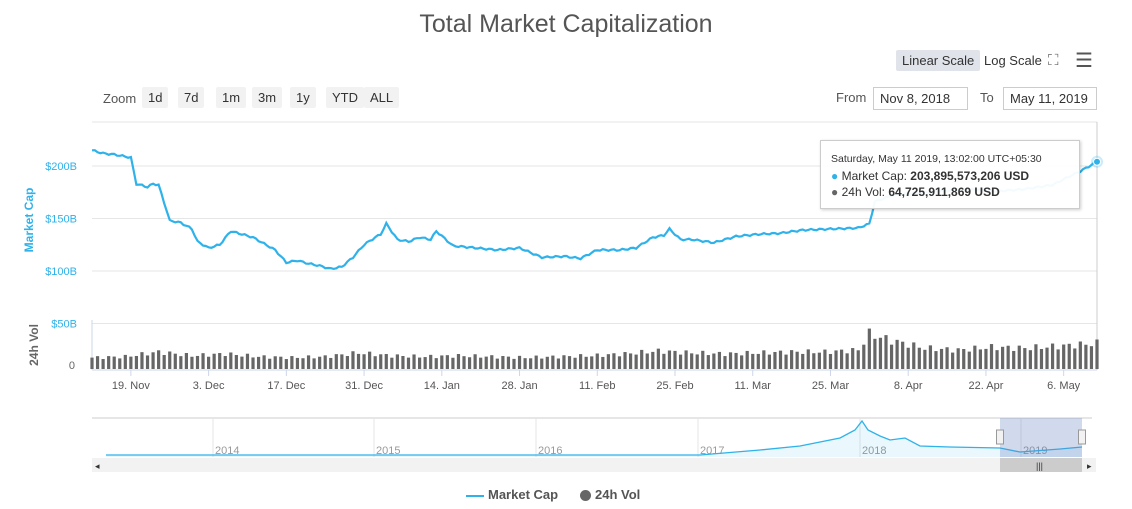 The image size is (1132, 509). Describe the element at coordinates (874, 451) in the screenshot. I see `navigator-label: 2018` at that location.